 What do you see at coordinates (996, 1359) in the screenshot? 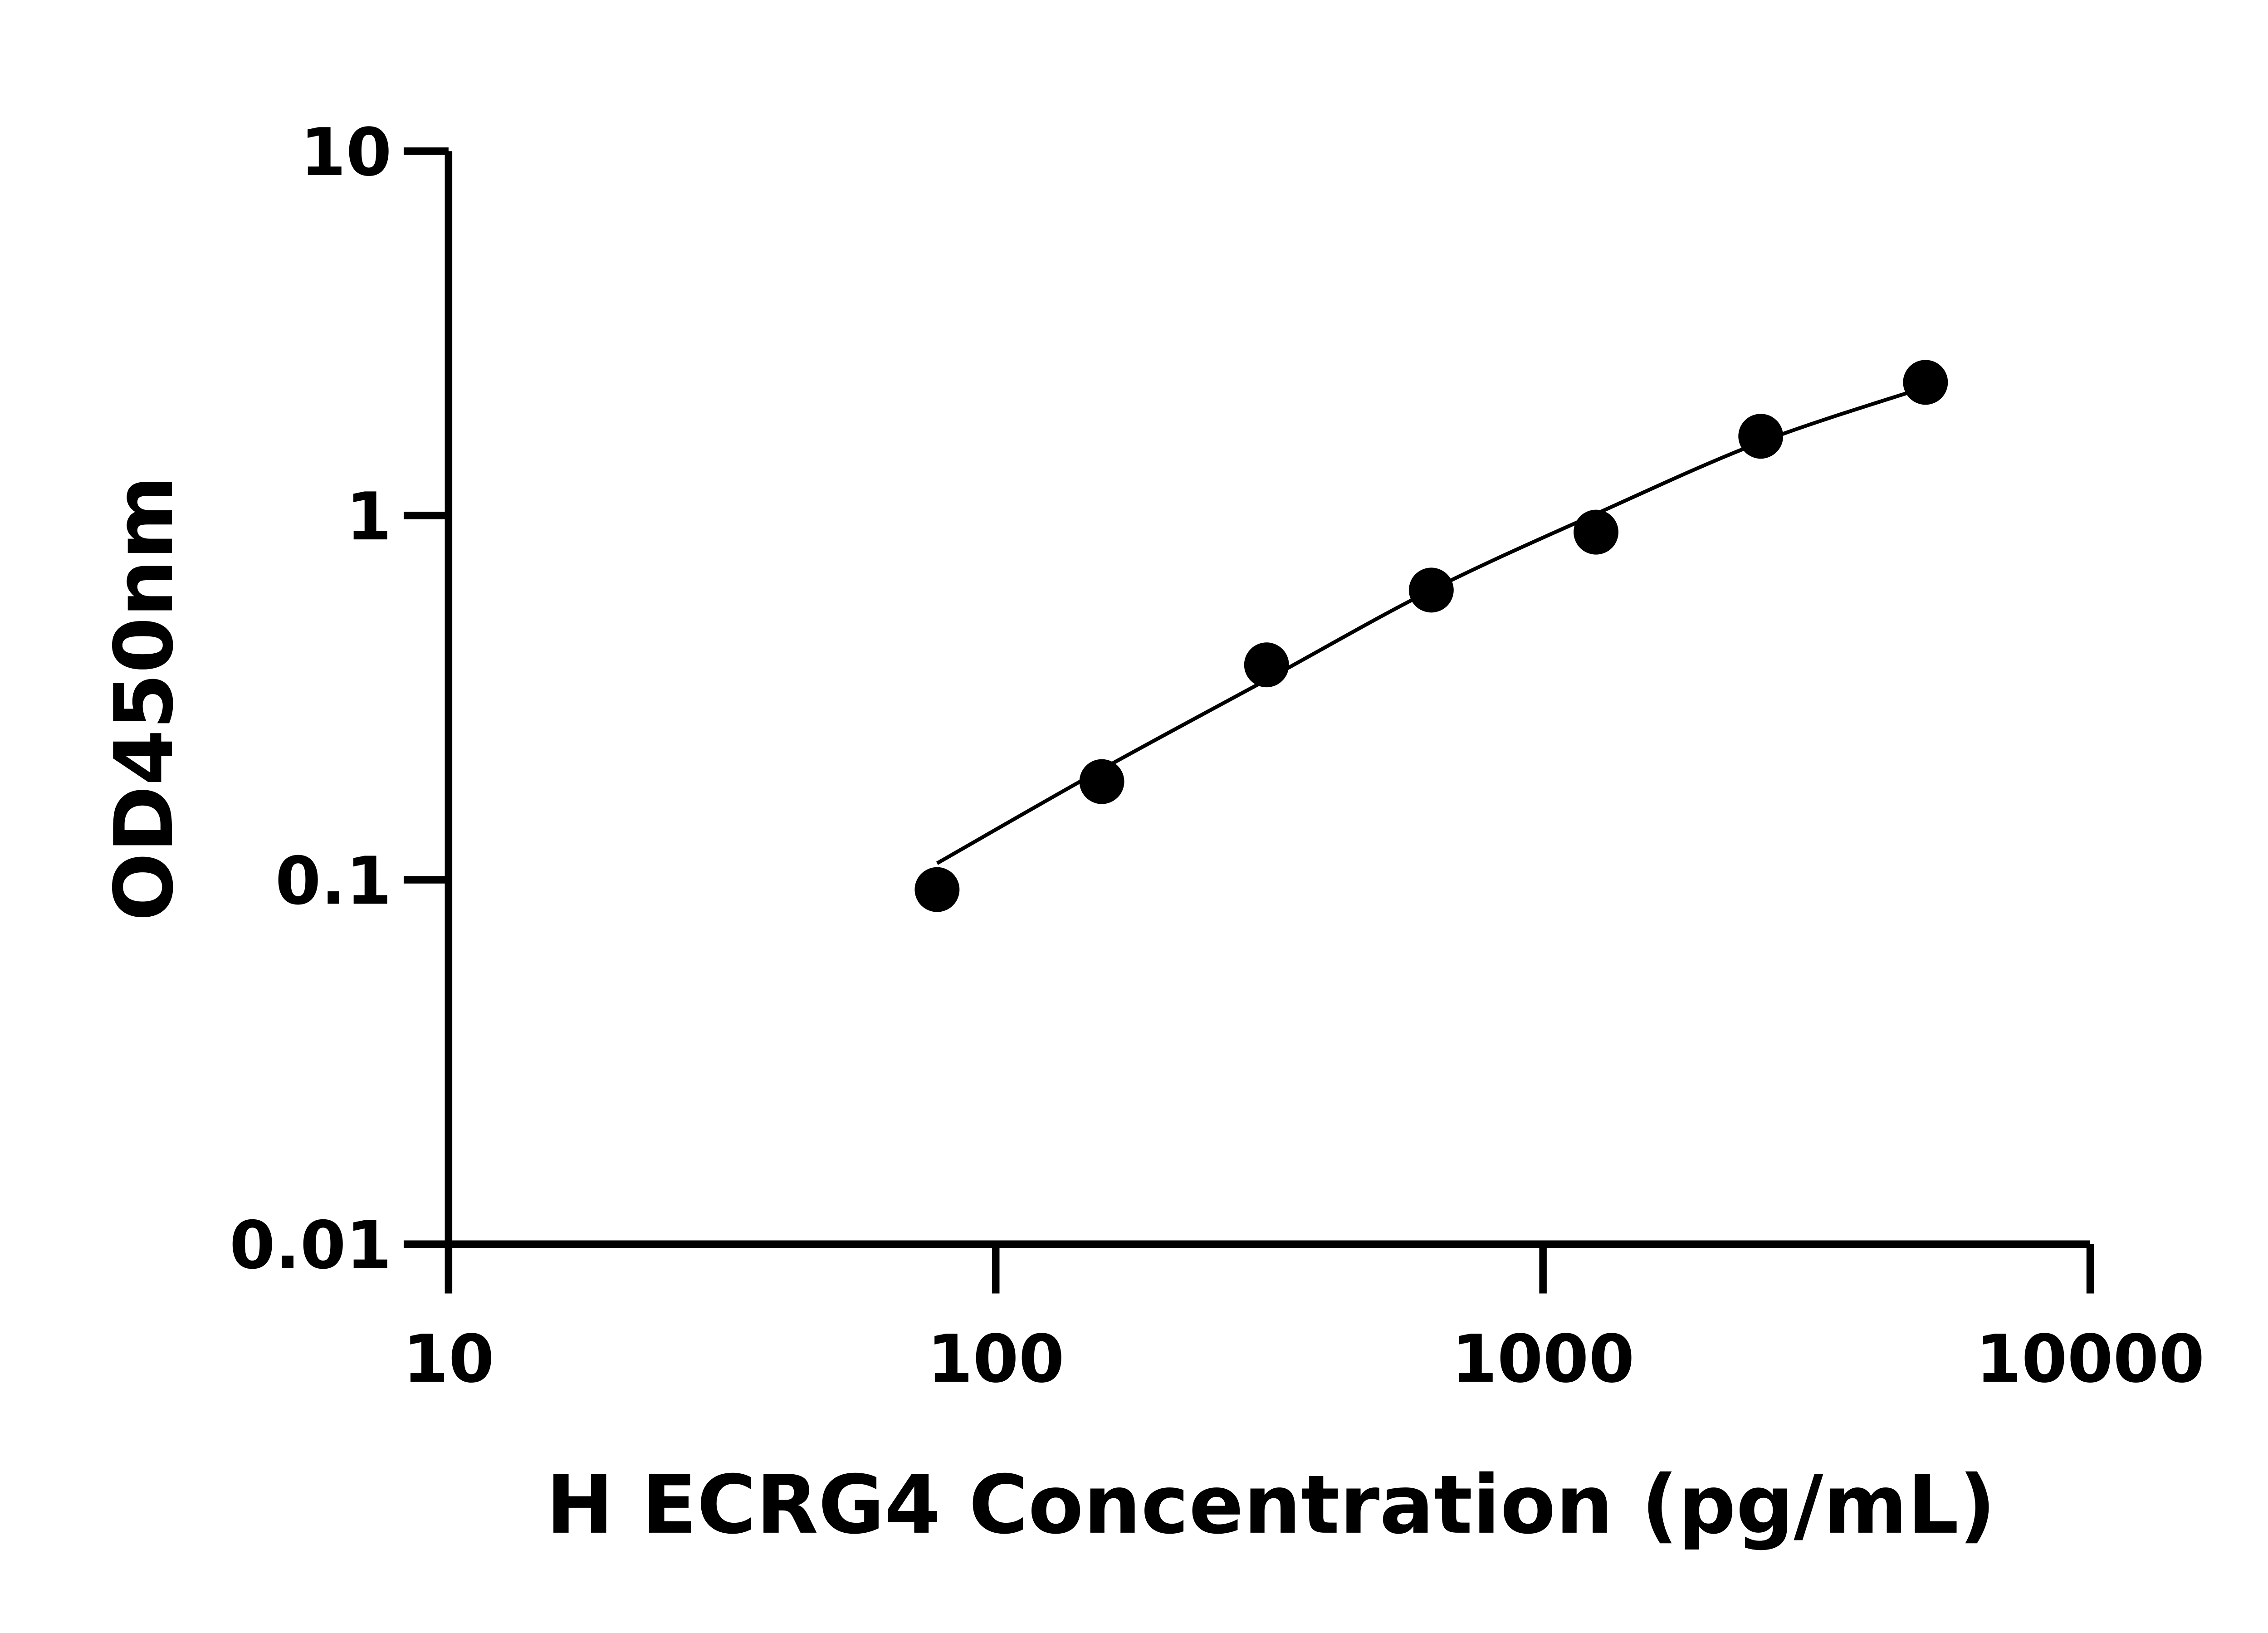
I see `x-tick-label: 100` at bounding box center [996, 1359].